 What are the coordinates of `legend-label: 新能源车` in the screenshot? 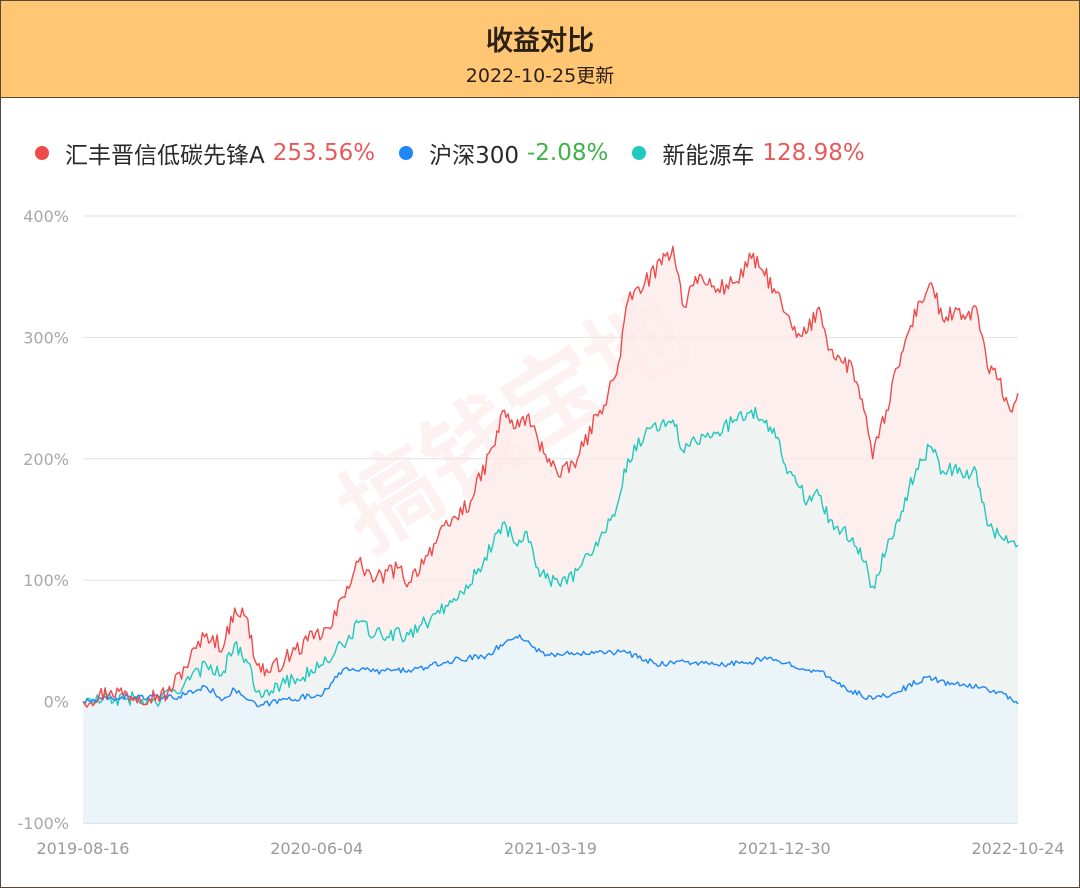 It's located at (708, 156).